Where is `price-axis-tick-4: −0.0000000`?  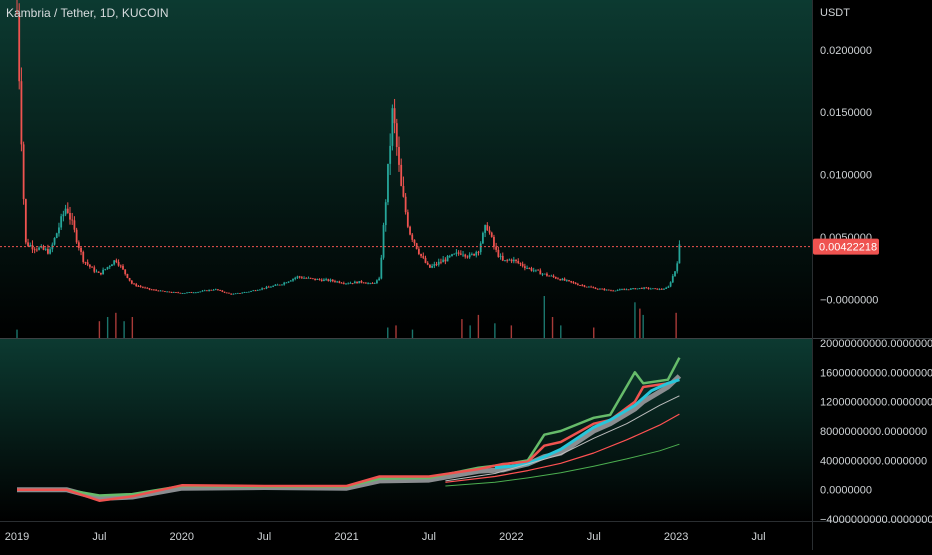
price-axis-tick-4: −0.0000000 is located at coordinates (849, 300).